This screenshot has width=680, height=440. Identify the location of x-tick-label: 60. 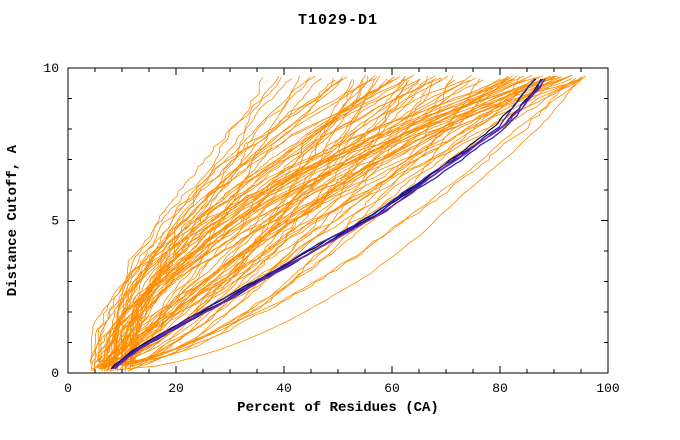
(392, 388).